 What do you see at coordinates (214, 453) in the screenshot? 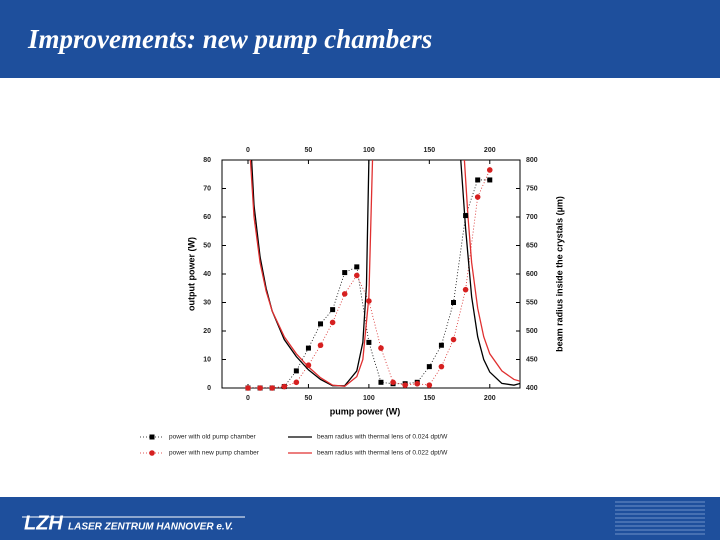
I see `legend-label: power with new pump chamber` at bounding box center [214, 453].